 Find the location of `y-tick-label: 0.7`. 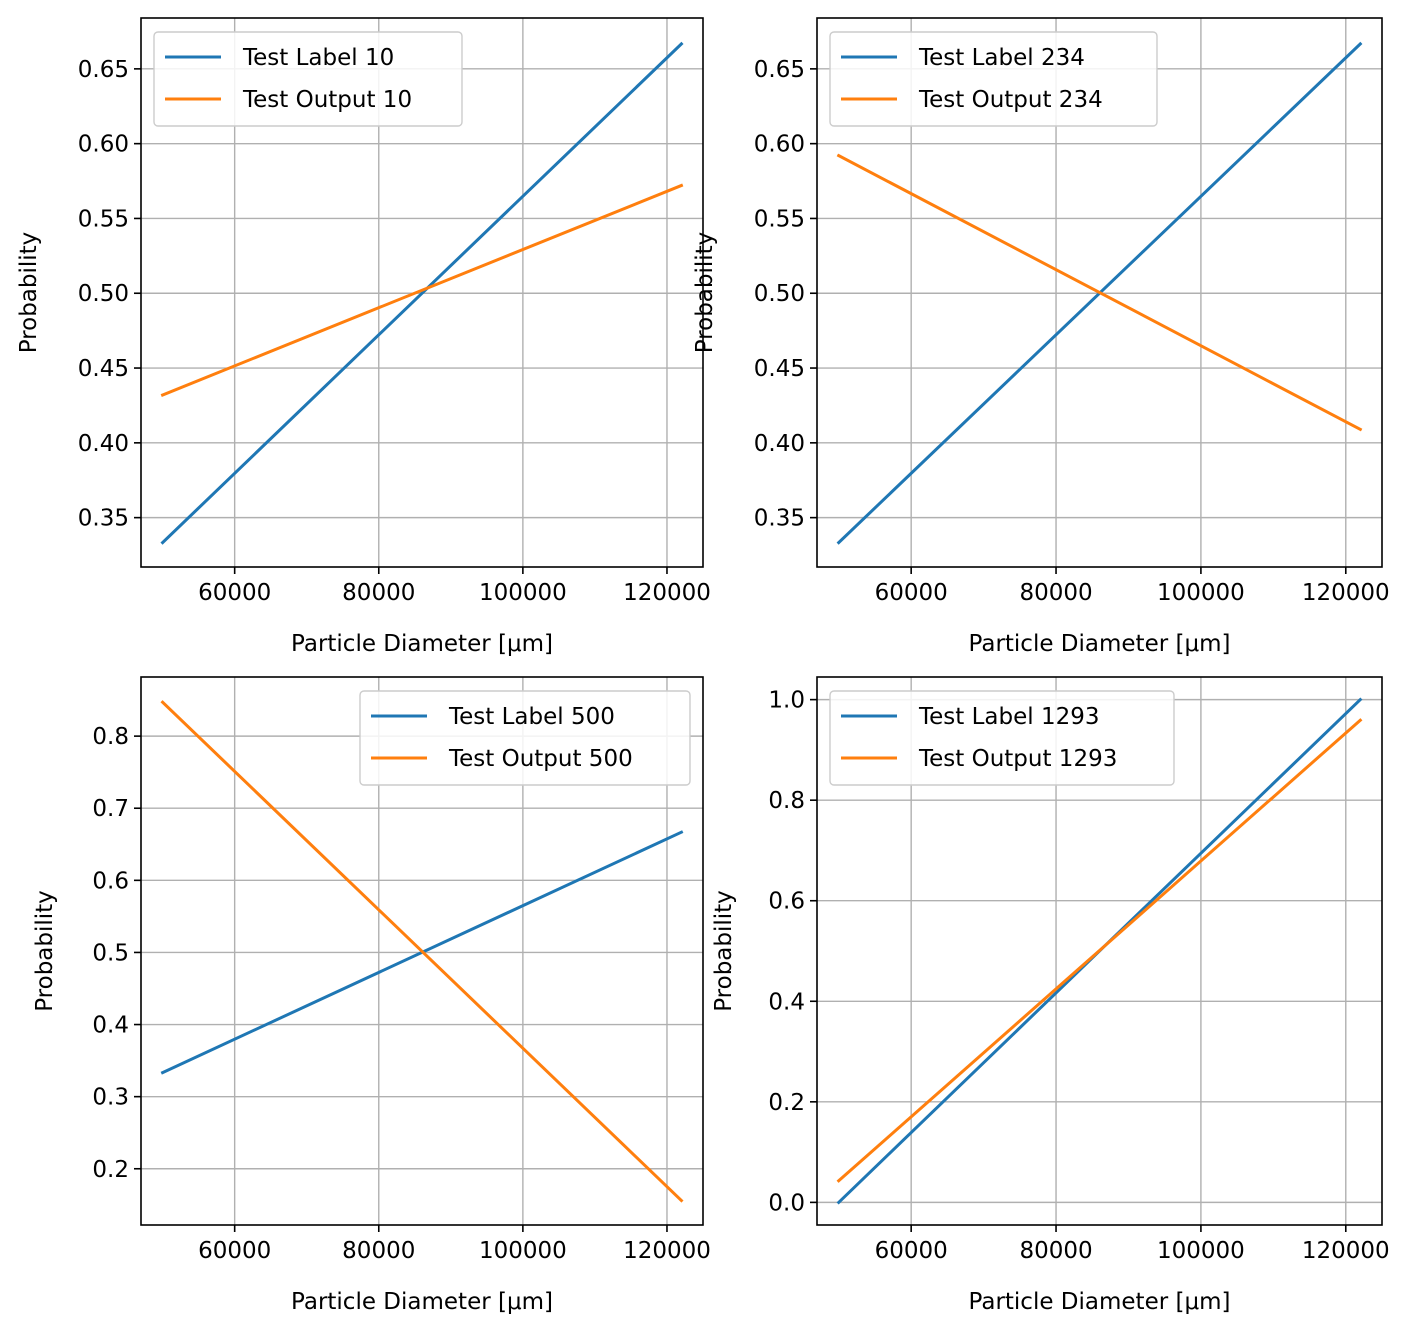

y-tick-label: 0.7 is located at coordinates (110, 809).